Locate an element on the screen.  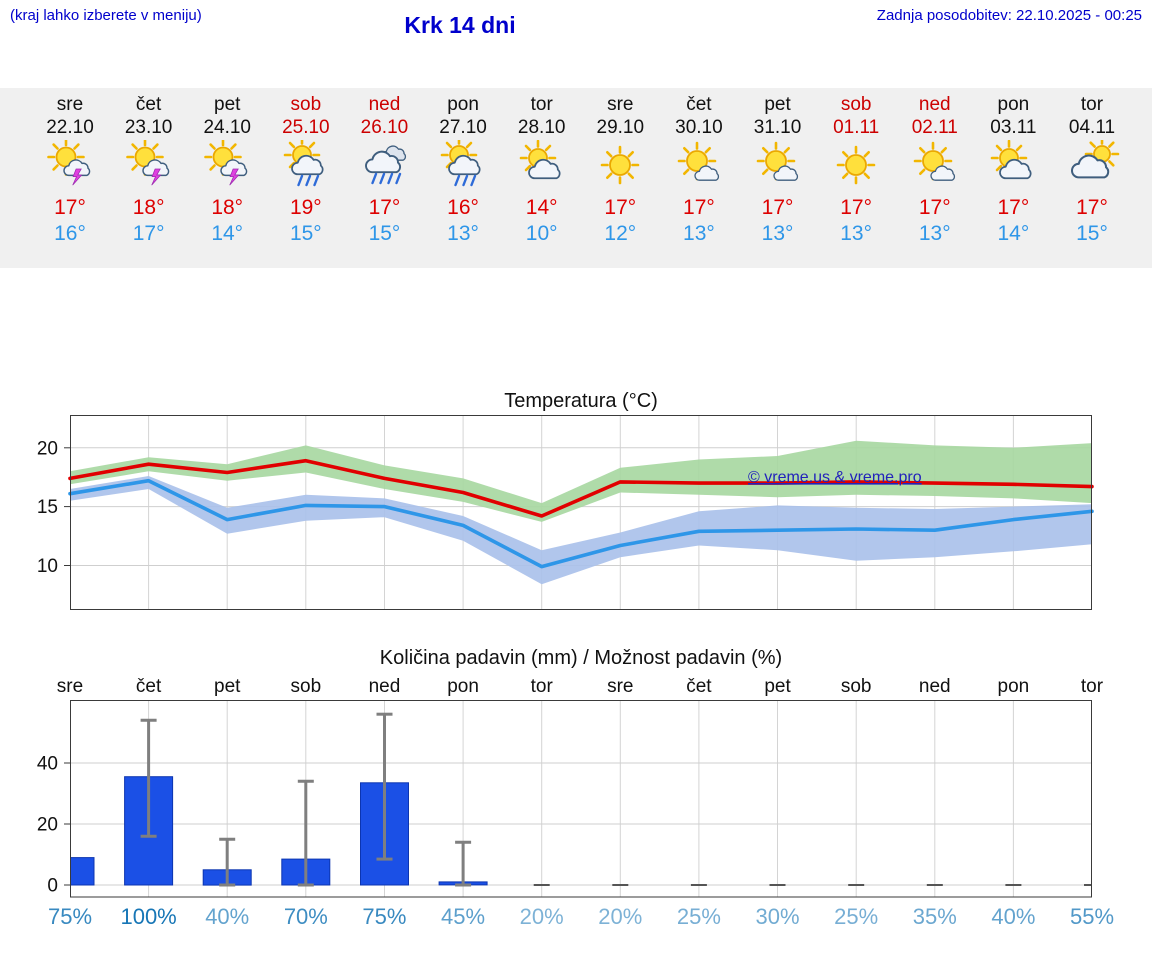
menu-hint-text: (kraj lahko izberete v meniju) is located at coordinates (106, 15).